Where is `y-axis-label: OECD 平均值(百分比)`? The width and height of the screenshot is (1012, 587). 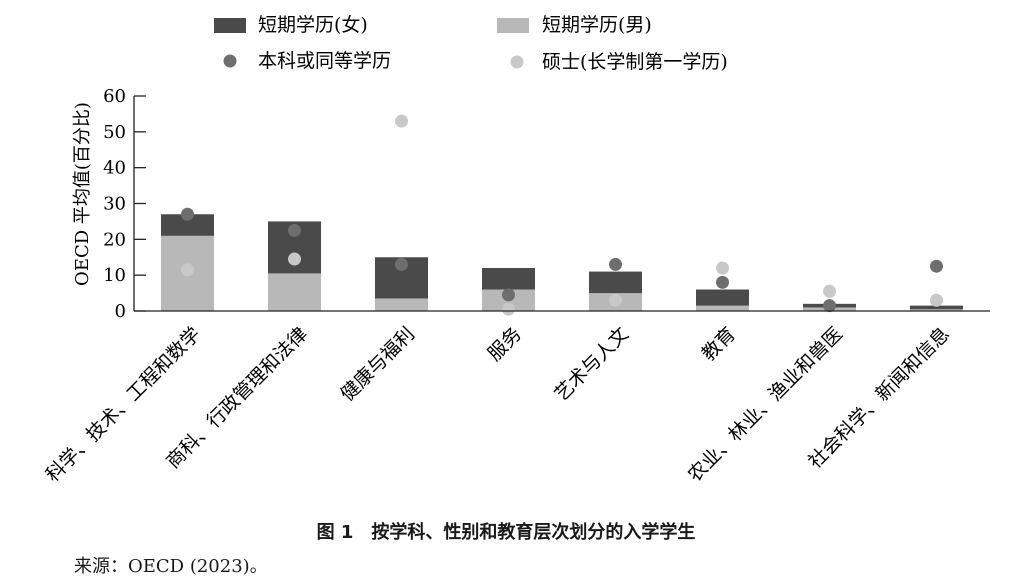 y-axis-label: OECD 平均值(百分比) is located at coordinates (82, 194).